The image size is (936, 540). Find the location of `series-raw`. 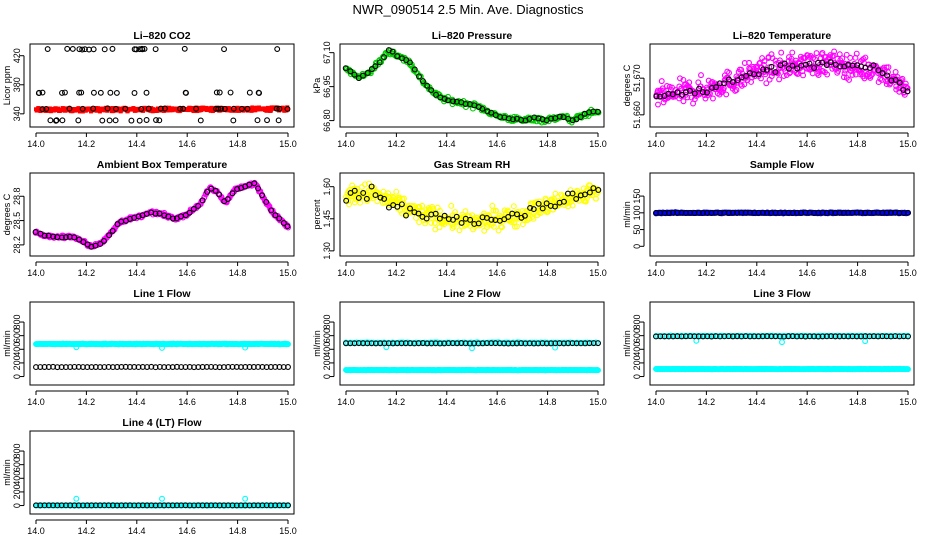

series-raw is located at coordinates (782, 369).